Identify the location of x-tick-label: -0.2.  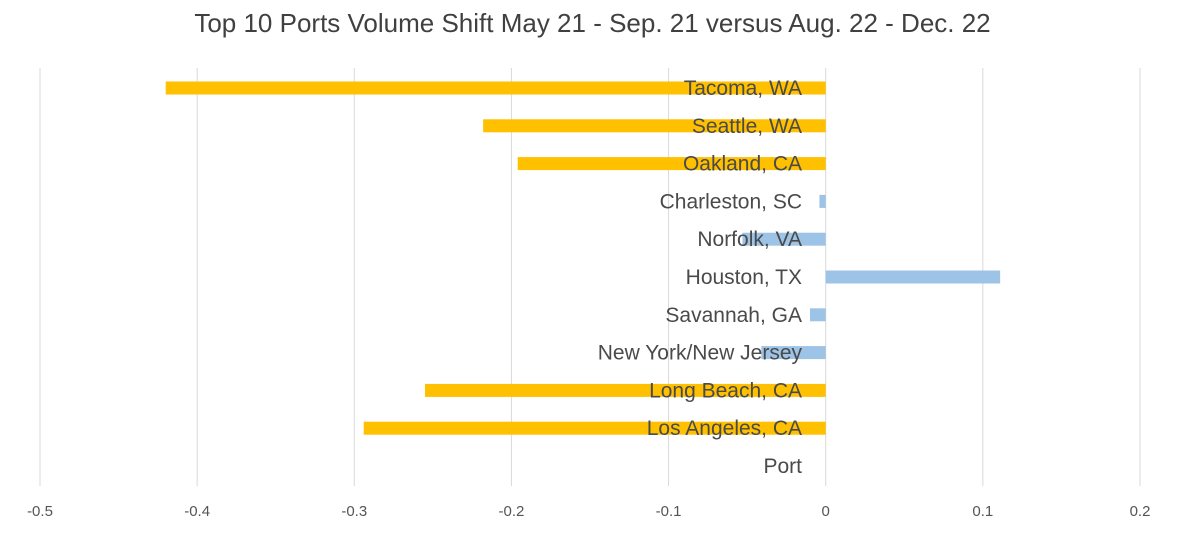
(511, 511).